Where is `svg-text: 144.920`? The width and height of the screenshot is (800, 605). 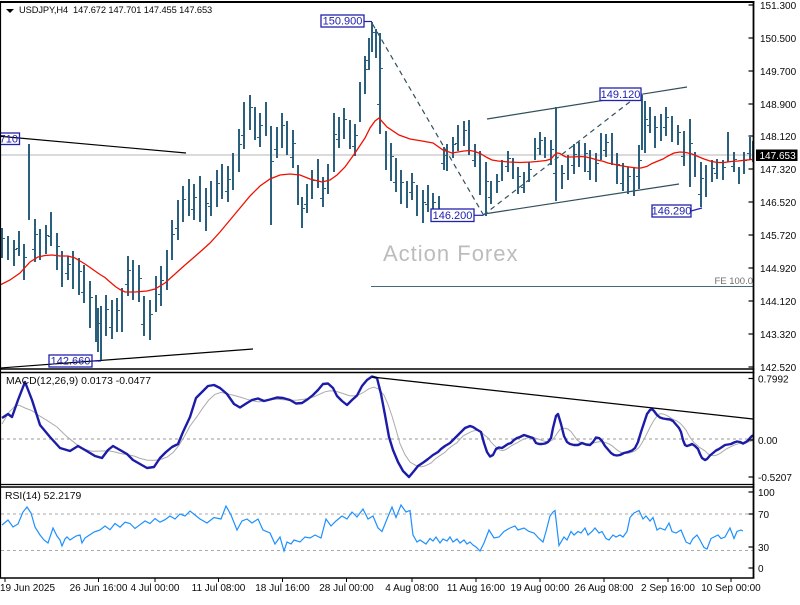
svg-text: 144.920 is located at coordinates (778, 269).